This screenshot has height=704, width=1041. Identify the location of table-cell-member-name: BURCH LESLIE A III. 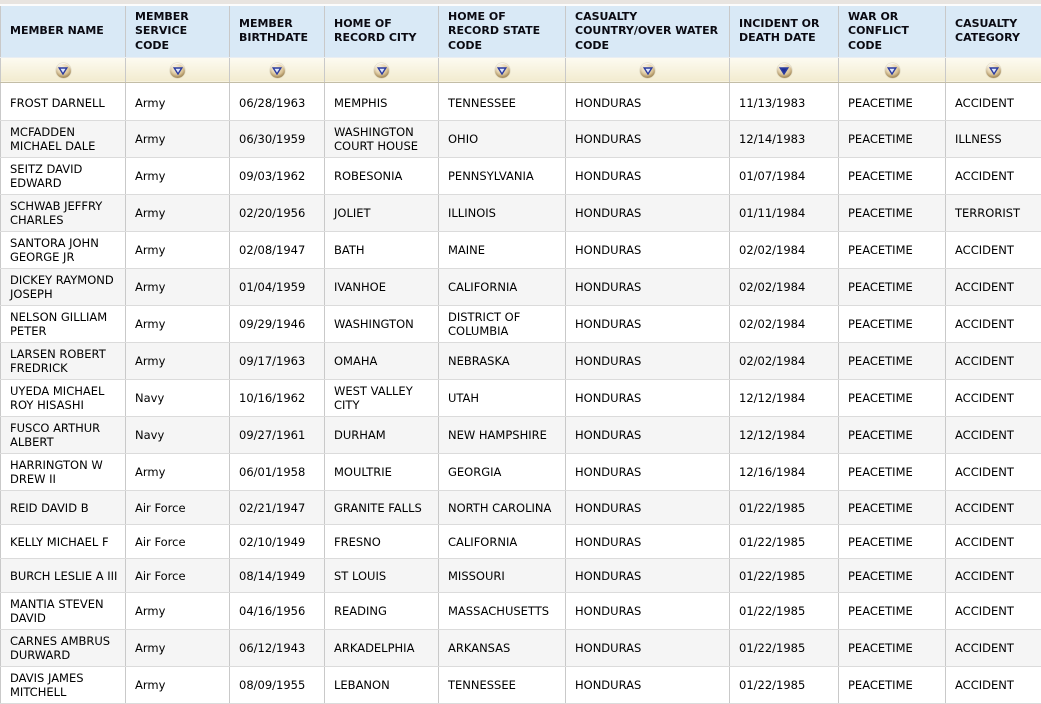
(63, 576).